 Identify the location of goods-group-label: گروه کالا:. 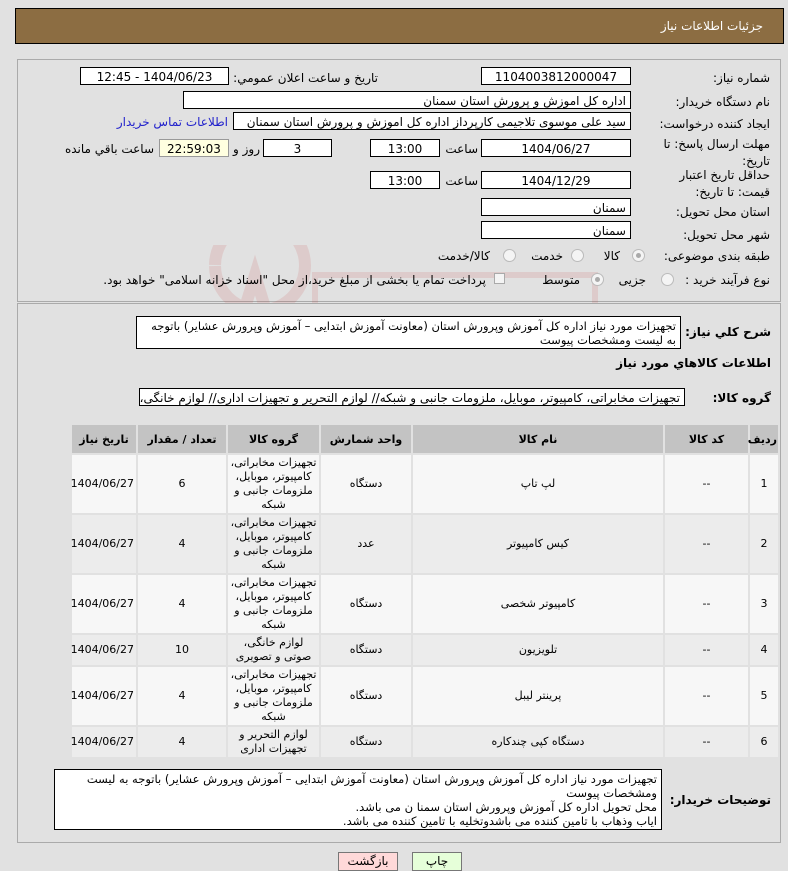
(741, 398).